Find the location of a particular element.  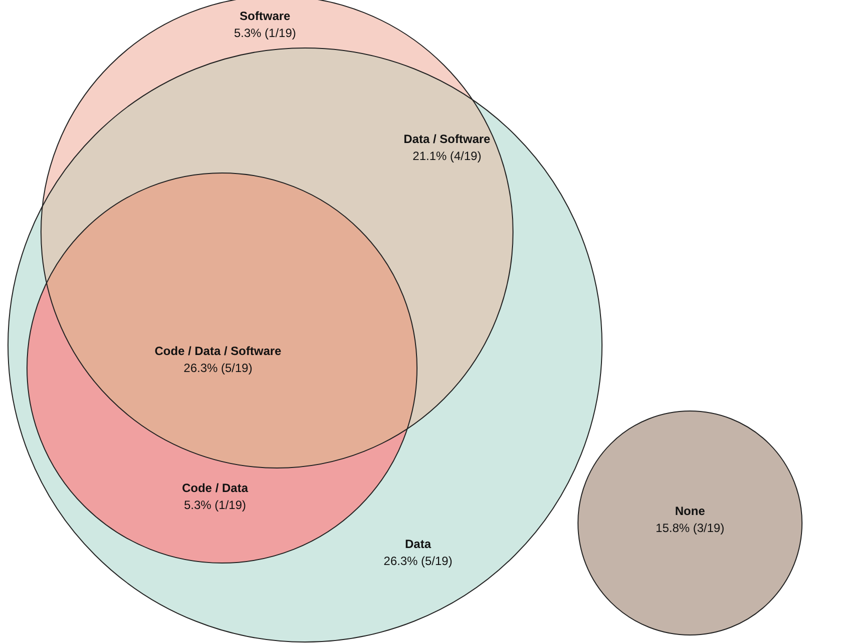

category-label: Software is located at coordinates (265, 16).